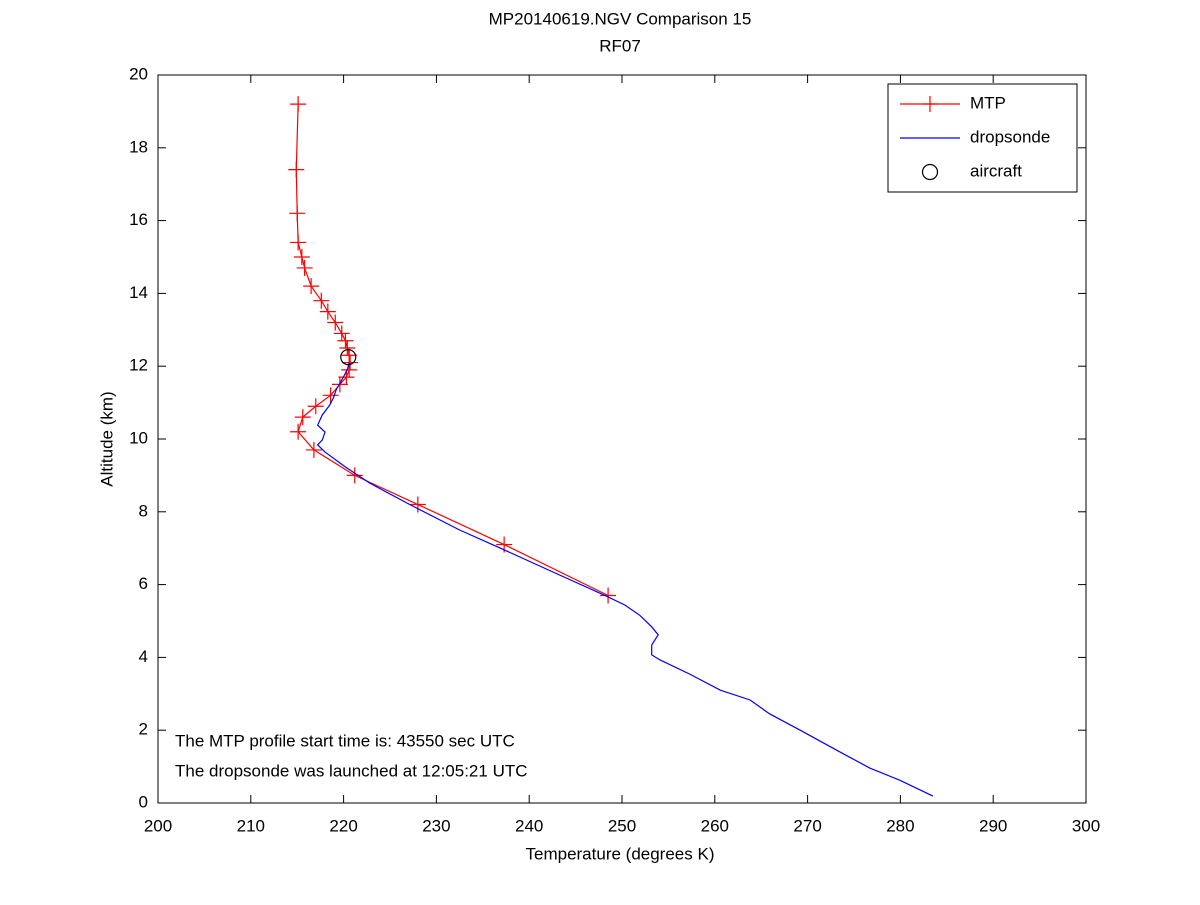 The width and height of the screenshot is (1200, 905). I want to click on chart-subtitle: RF07, so click(620, 45).